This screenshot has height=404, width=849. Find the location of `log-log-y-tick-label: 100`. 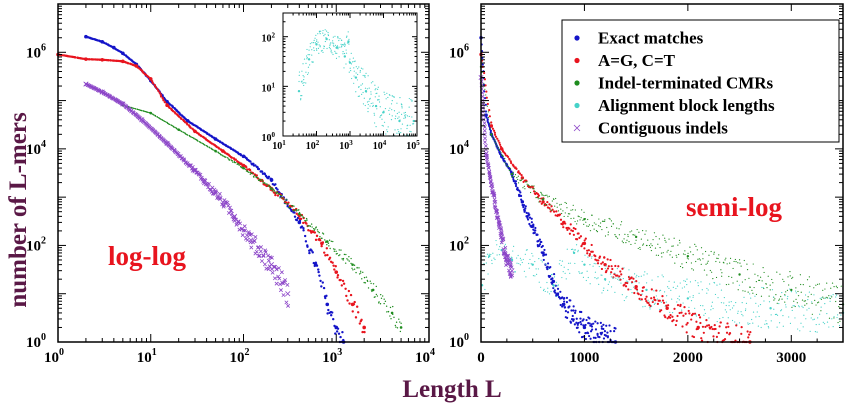

log-log-y-tick-label: 100 is located at coordinates (36, 341).